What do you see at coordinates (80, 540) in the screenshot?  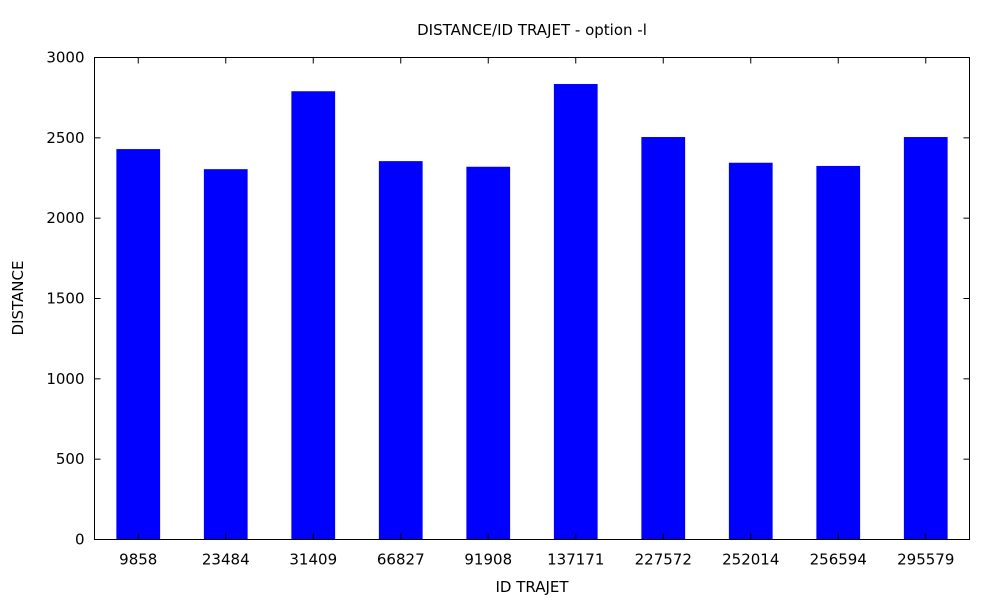 I see `y-tick-label: 0` at bounding box center [80, 540].